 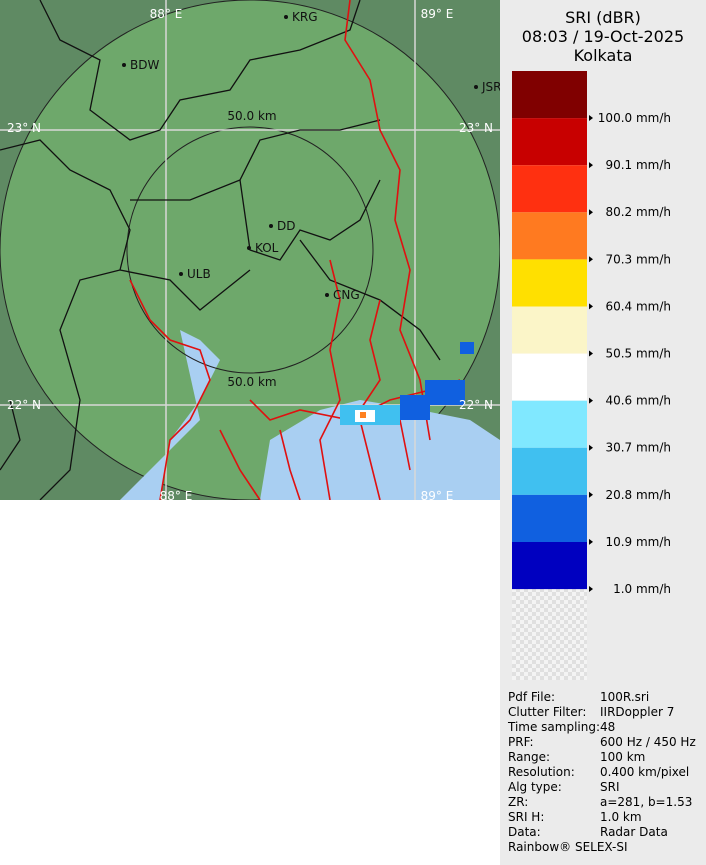 What do you see at coordinates (521, 742) in the screenshot?
I see `info-key: PRF:` at bounding box center [521, 742].